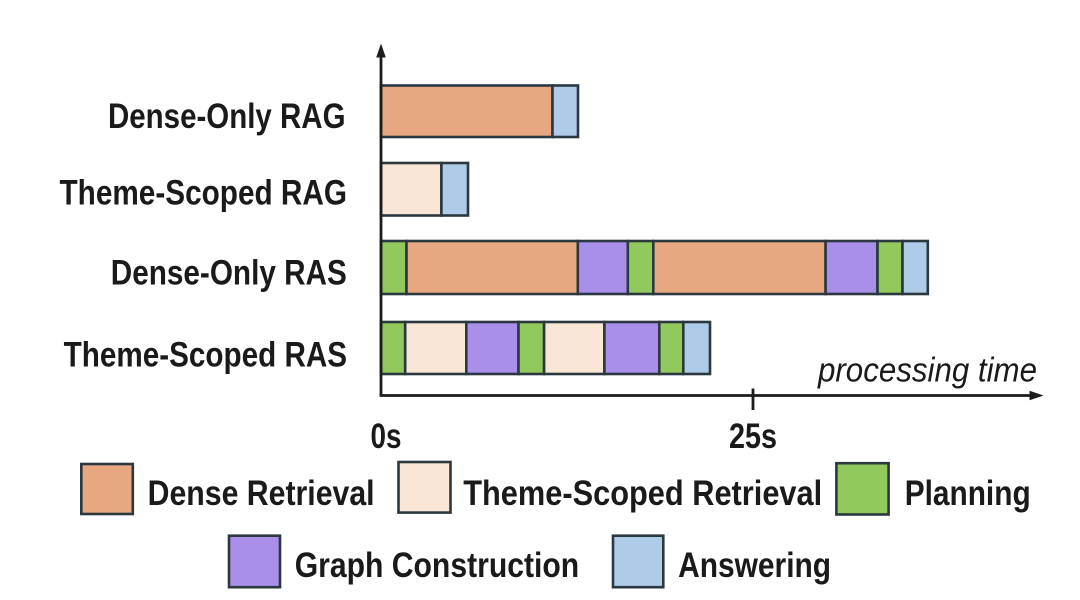 Image resolution: width=1080 pixels, height=600 pixels. What do you see at coordinates (968, 493) in the screenshot?
I see `svg-text: Planning` at bounding box center [968, 493].